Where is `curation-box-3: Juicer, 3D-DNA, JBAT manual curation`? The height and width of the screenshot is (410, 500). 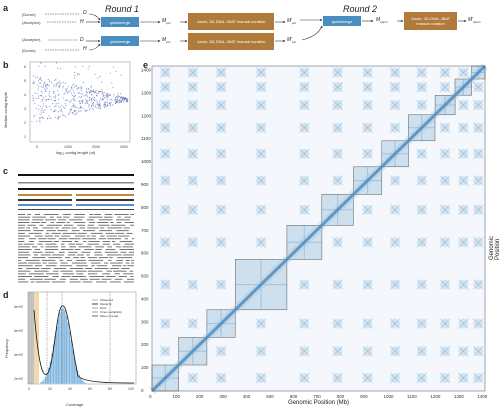 curation-box-3: Juicer, 3D-DNA, JBAT manual curation is located at coordinates (430, 21).